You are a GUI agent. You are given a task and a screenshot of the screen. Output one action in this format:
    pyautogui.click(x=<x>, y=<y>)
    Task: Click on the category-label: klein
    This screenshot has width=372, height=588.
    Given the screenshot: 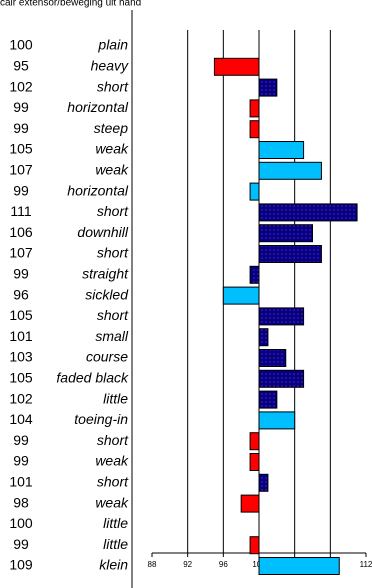 What is the action you would take?
    pyautogui.click(x=113, y=565)
    